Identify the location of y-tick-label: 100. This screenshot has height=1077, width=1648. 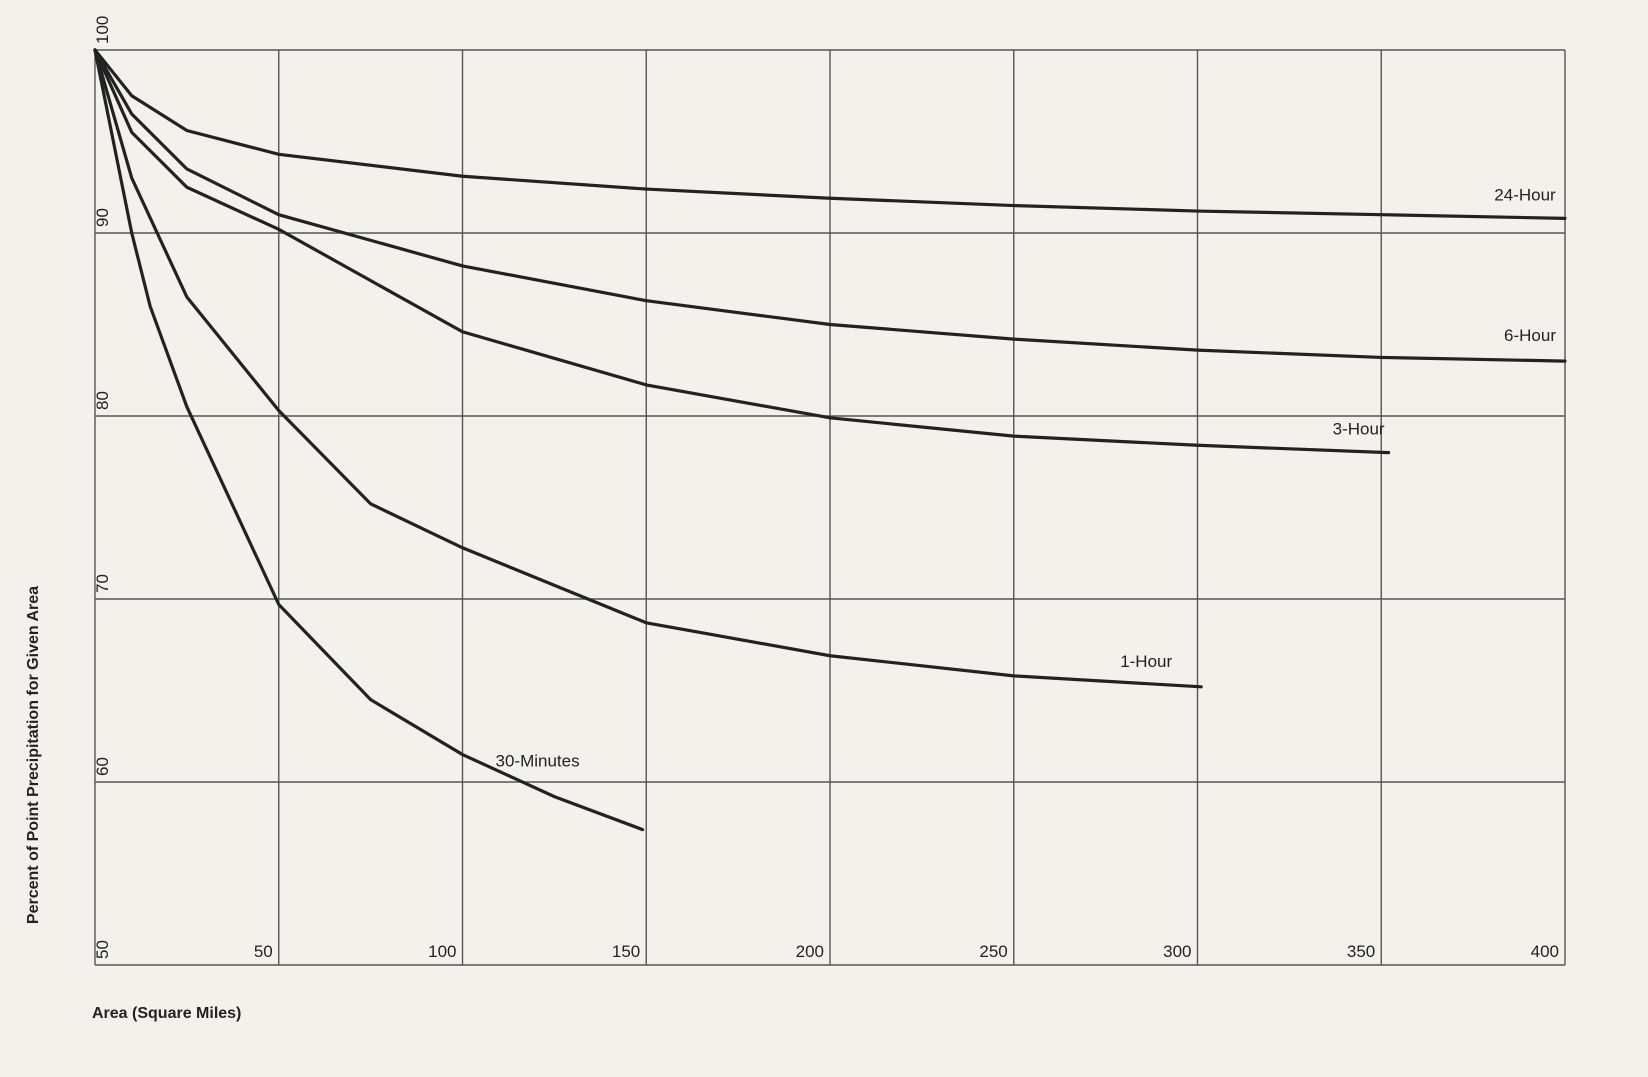
(102, 30).